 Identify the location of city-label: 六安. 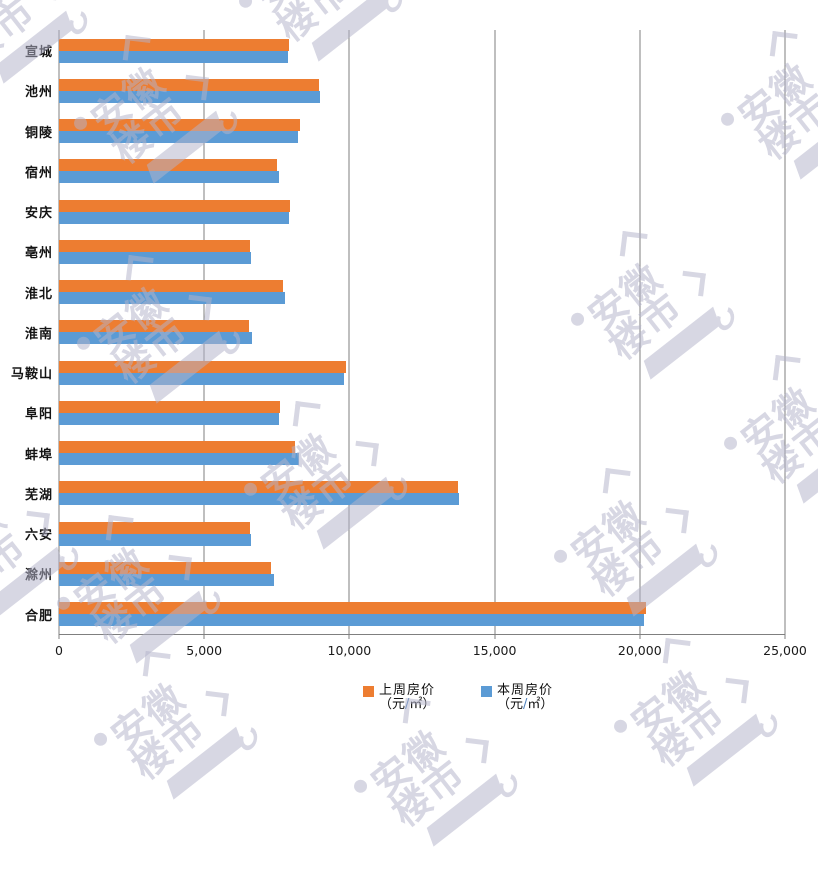
(26, 534).